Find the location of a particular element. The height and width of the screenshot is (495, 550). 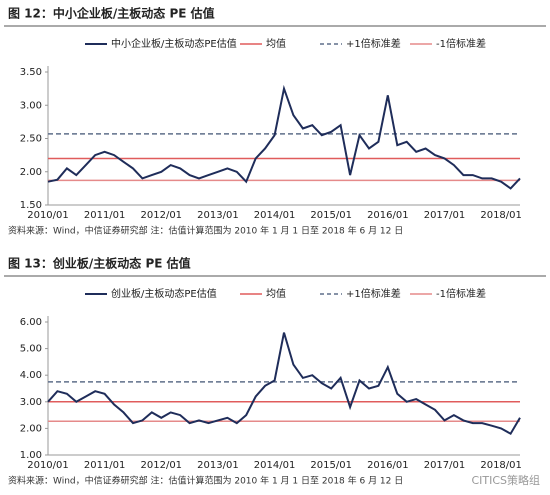

y-tick-label: 4.00 is located at coordinates (31, 375).